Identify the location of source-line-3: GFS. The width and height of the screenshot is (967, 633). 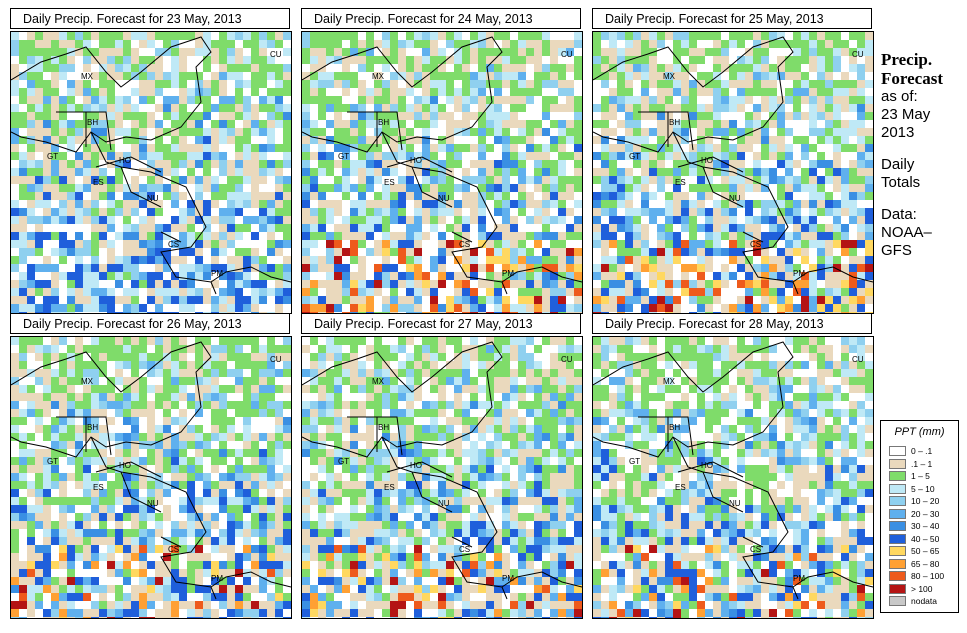
(896, 250).